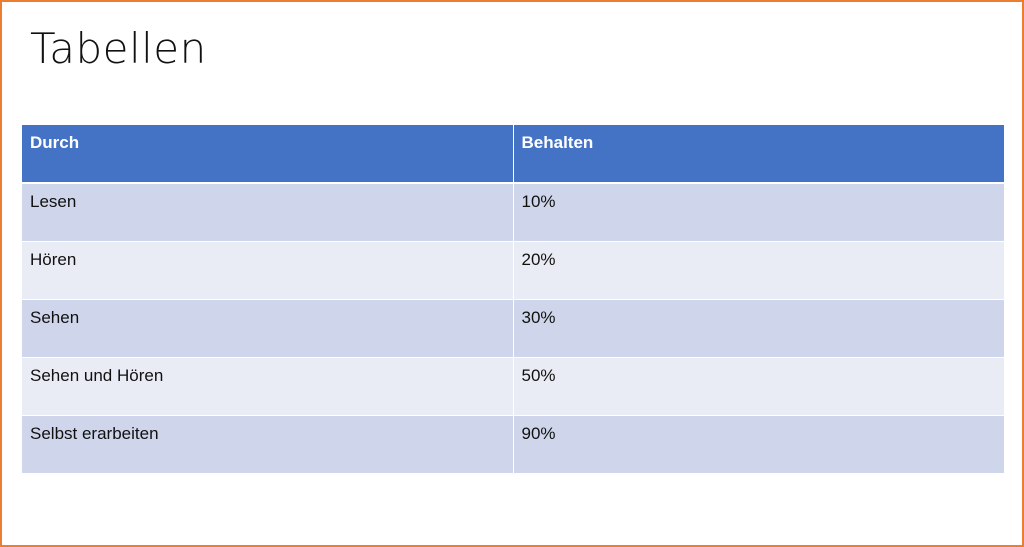  I want to click on header-cell-behalten: Behalten, so click(758, 154).